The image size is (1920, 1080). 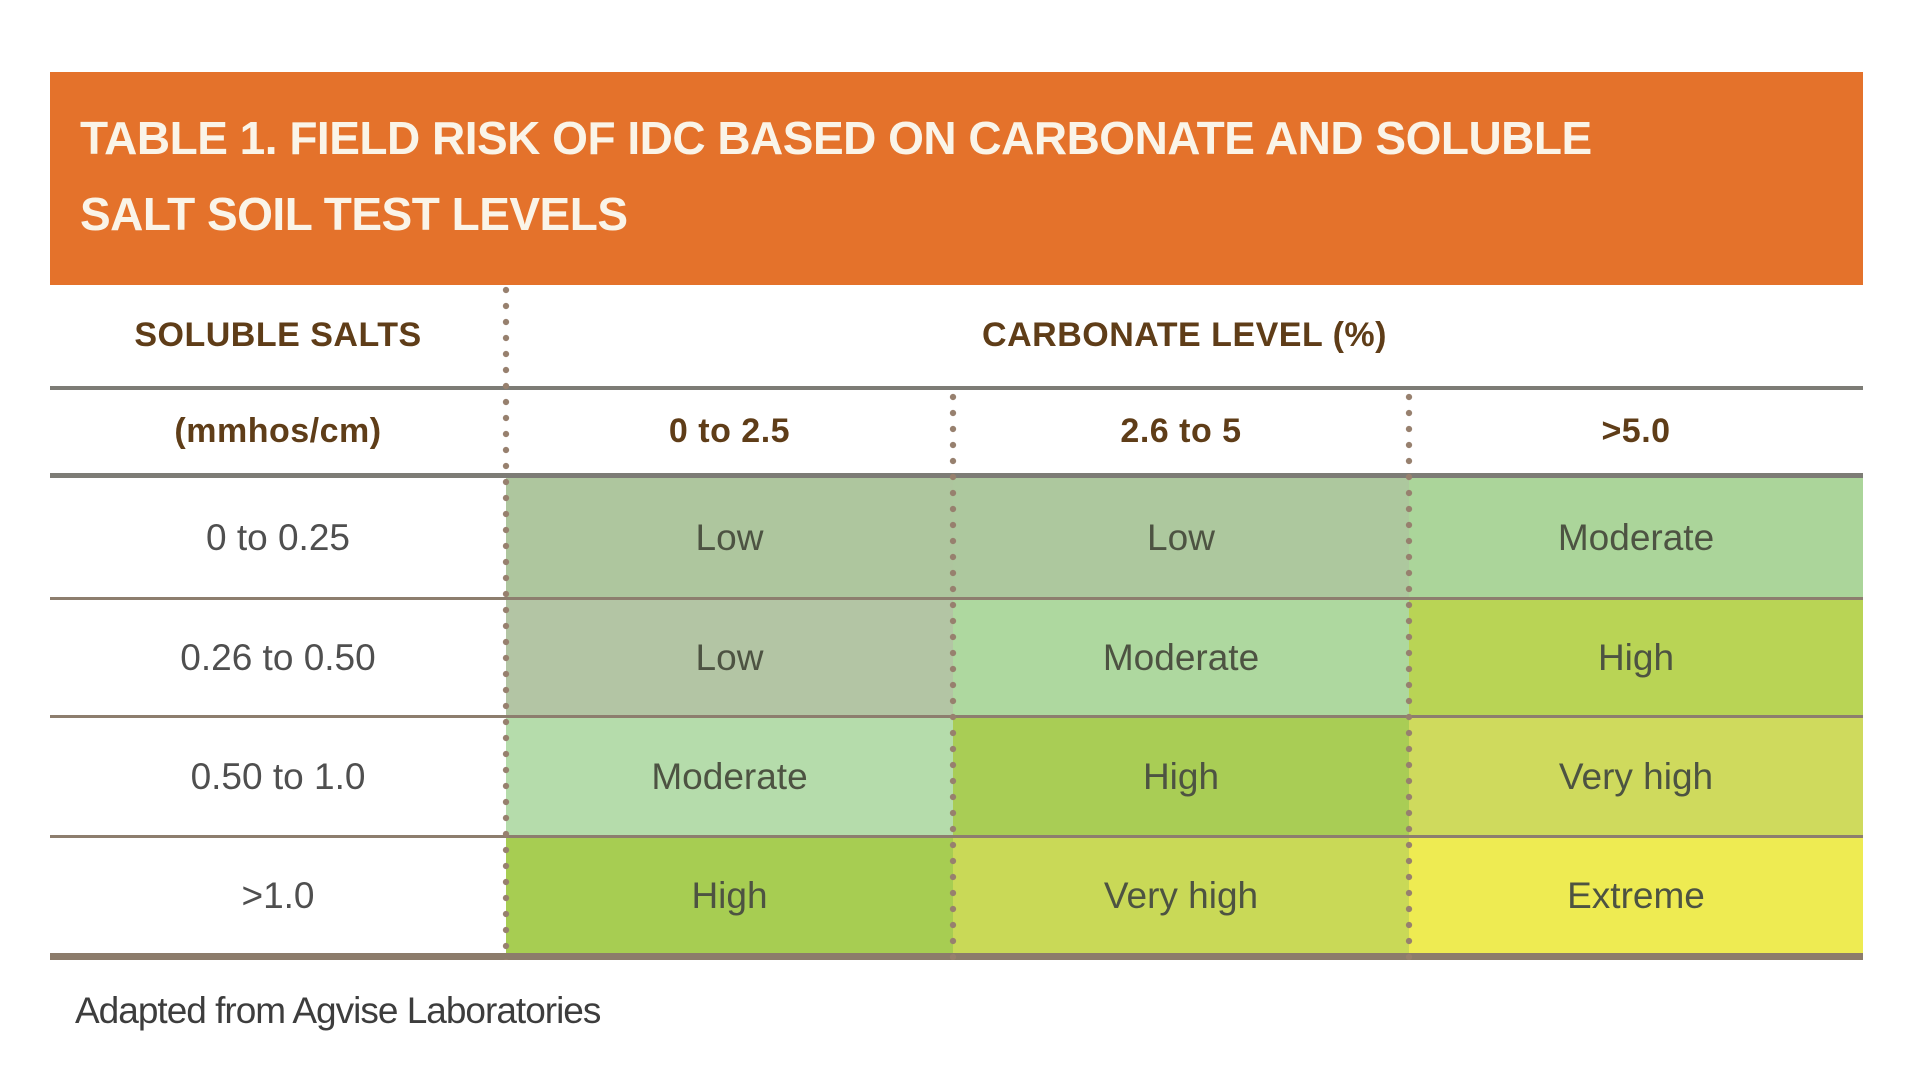 What do you see at coordinates (278, 431) in the screenshot?
I see `subheader-units: (mmhos/cm)` at bounding box center [278, 431].